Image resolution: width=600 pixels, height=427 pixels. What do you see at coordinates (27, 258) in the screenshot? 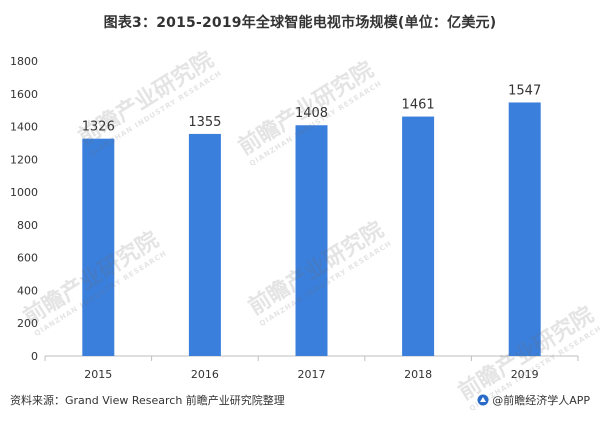
I see `y-tick-label: 600` at bounding box center [27, 258].